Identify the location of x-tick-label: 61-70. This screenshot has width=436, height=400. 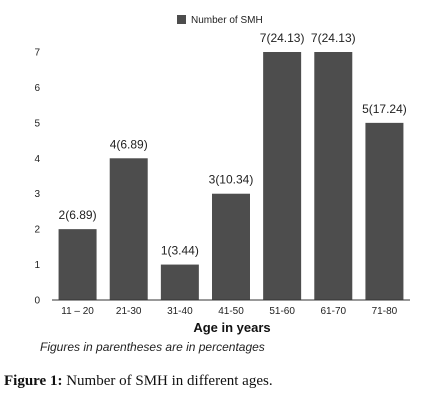
(333, 311).